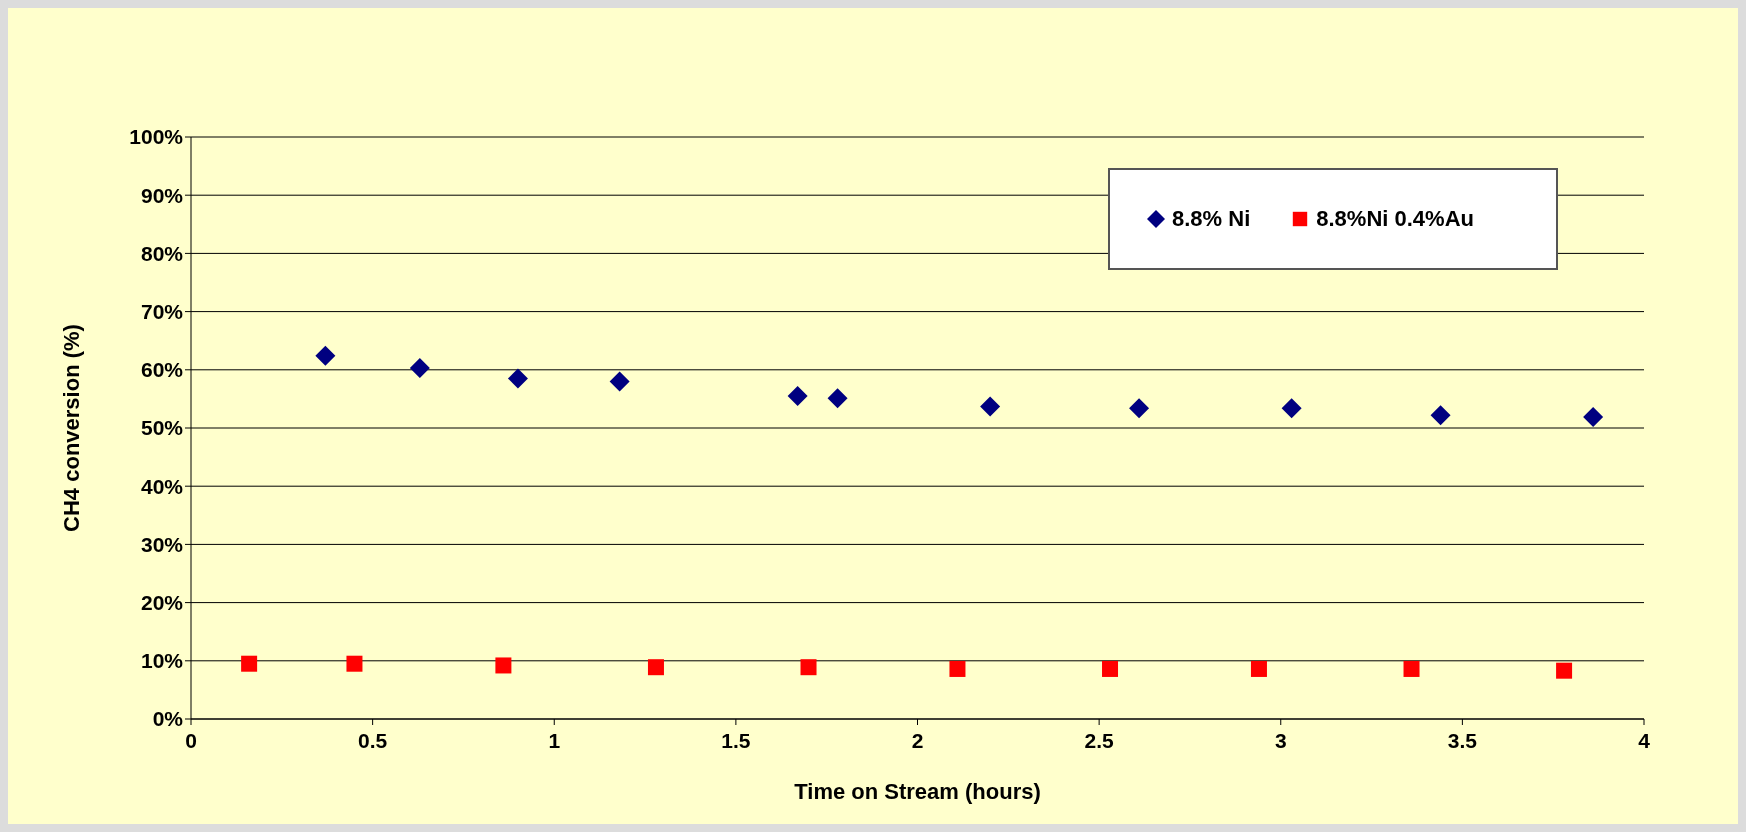 The image size is (1746, 832). Describe the element at coordinates (162, 370) in the screenshot. I see `y-tick-label: 60%` at that location.